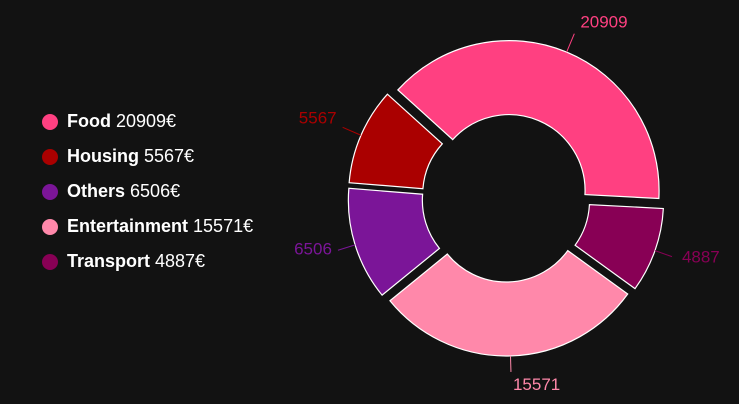 Image resolution: width=739 pixels, height=404 pixels. What do you see at coordinates (169, 156) in the screenshot?
I see `legend-value: 5567€` at bounding box center [169, 156].